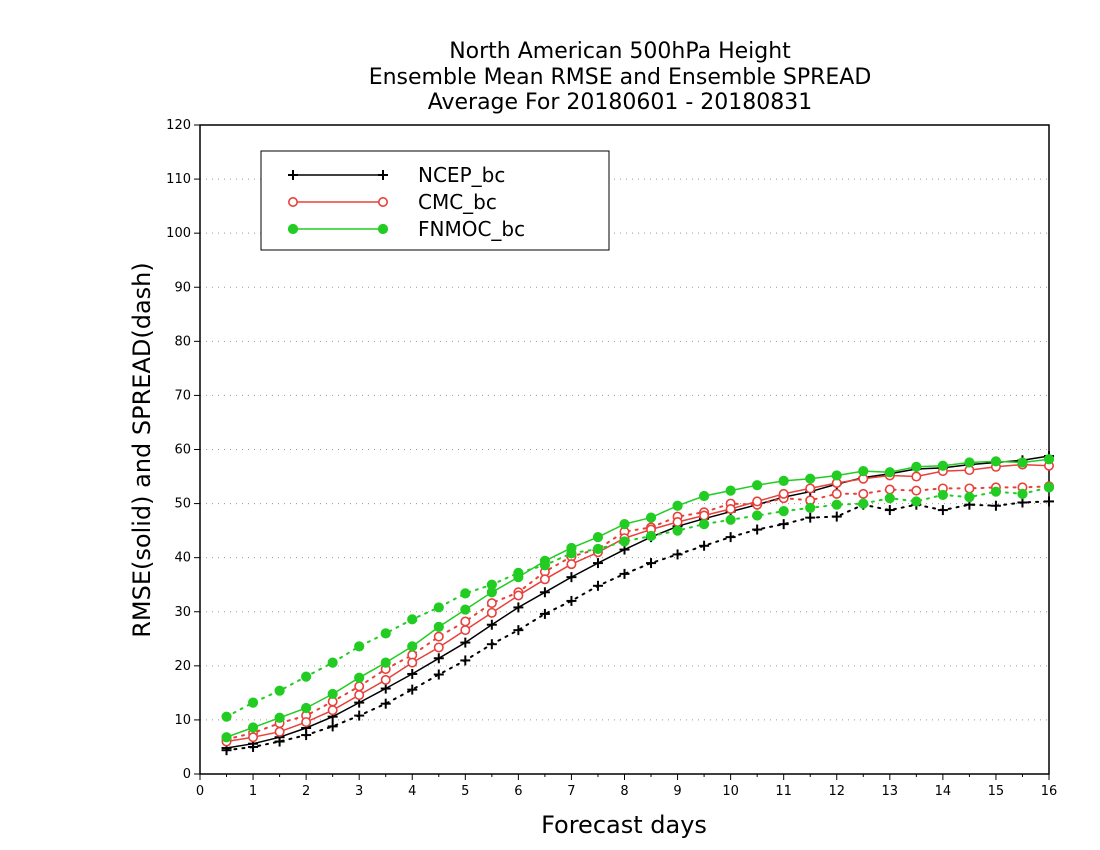  I want to click on legend-items: NCEP_bc CMC_bc FNMOC_bc, so click(406, 202).